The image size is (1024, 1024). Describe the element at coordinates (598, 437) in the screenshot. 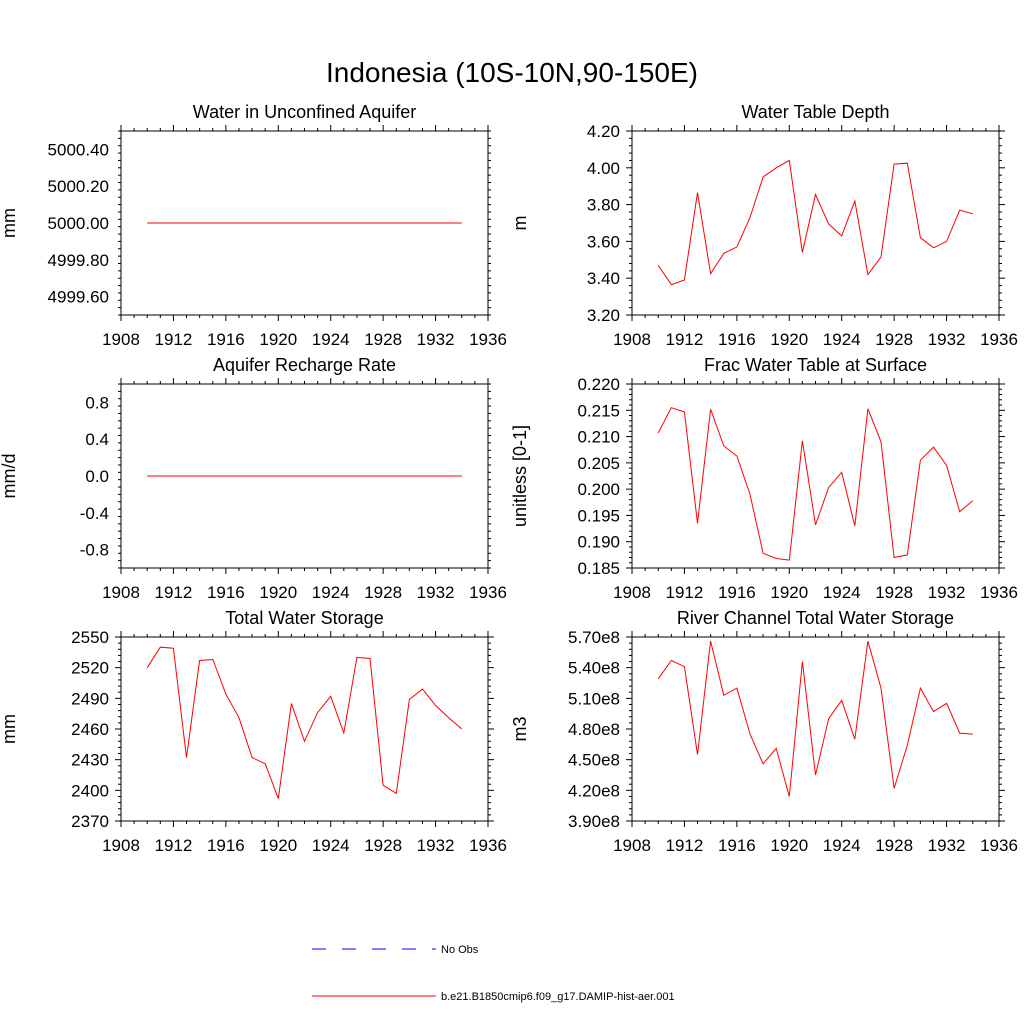

I see `y-tick-label: 0.210` at that location.